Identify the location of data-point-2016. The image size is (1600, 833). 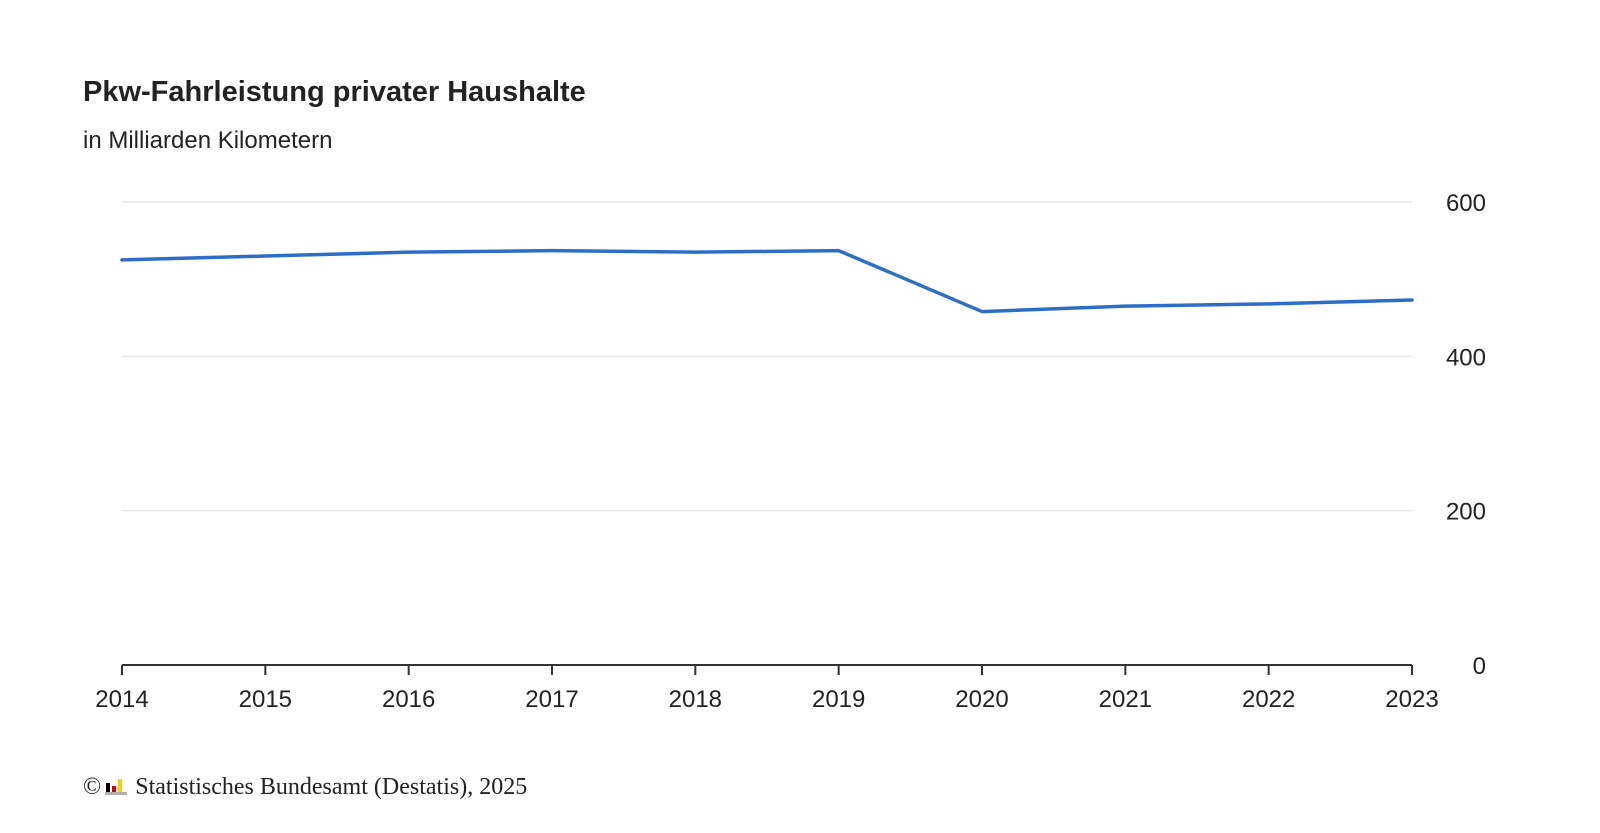
(409, 252).